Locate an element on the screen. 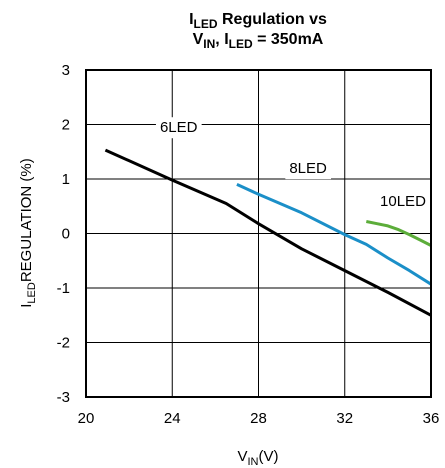  y-tick-neg2: -2 is located at coordinates (63, 343).